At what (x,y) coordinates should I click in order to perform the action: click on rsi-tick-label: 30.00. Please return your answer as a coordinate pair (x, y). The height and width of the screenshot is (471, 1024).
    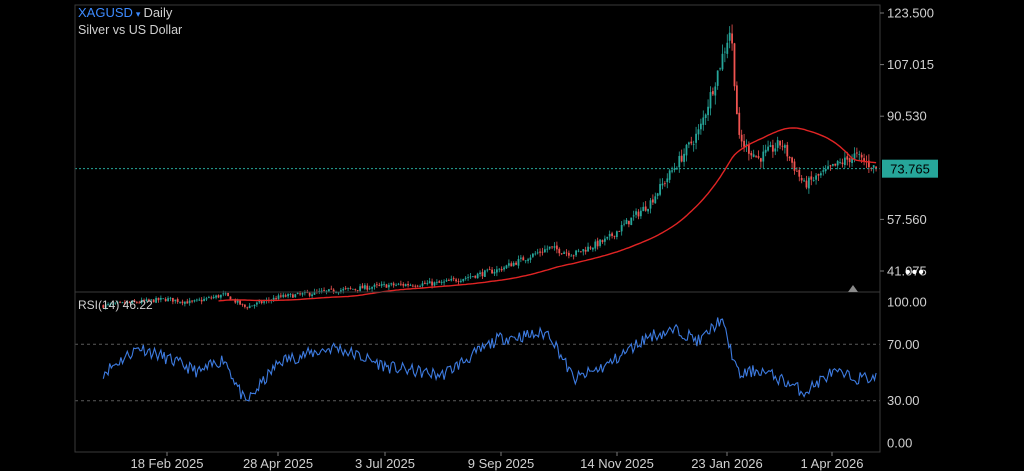
    Looking at the image, I should click on (903, 400).